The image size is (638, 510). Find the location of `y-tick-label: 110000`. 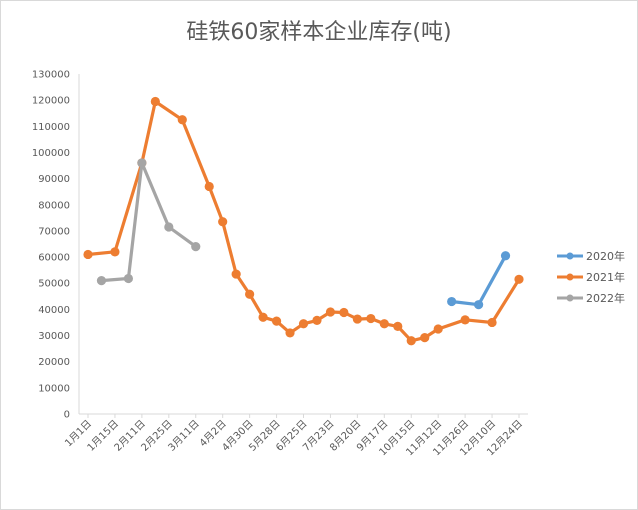

y-tick-label: 110000 is located at coordinates (51, 127).